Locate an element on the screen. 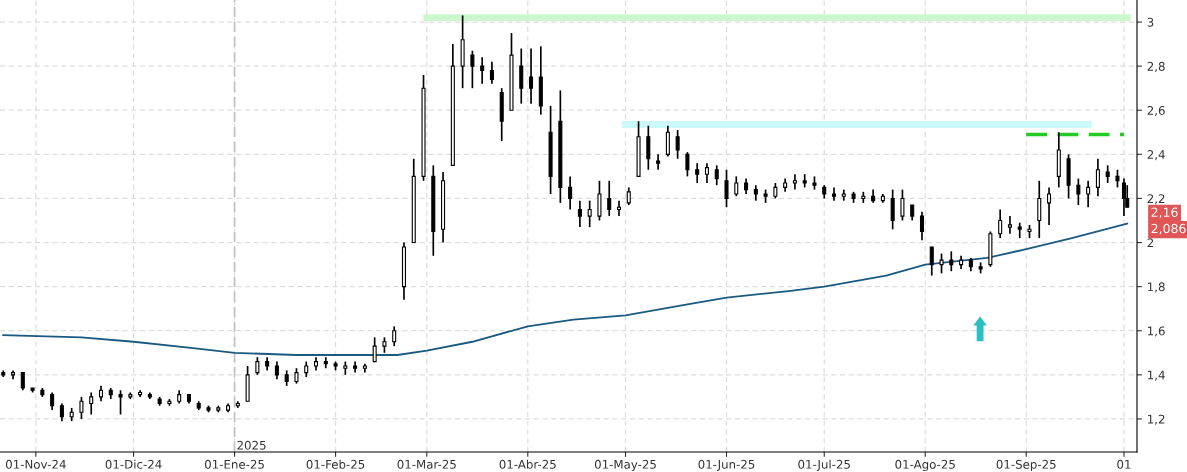 The height and width of the screenshot is (472, 1187). x-tick-label: 01-Sep-25 is located at coordinates (1026, 465).